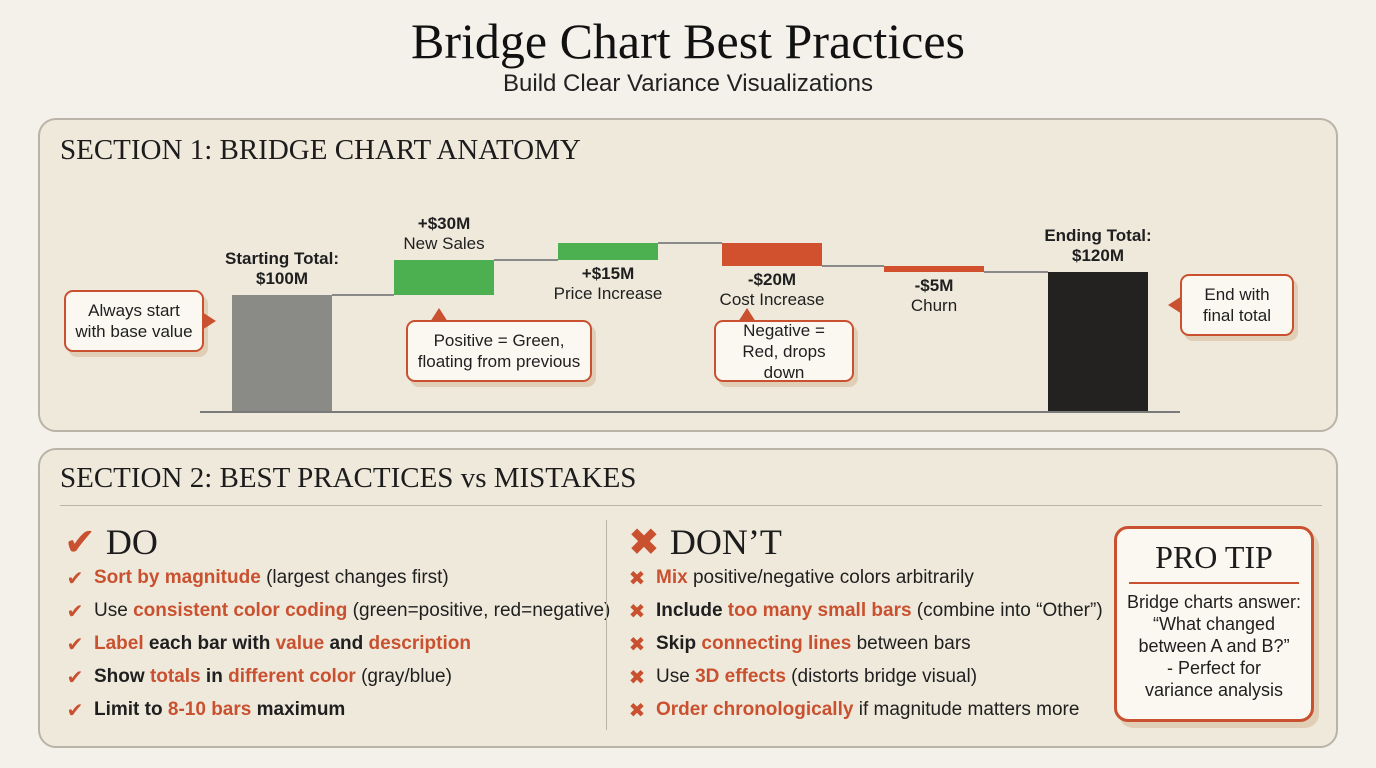  Describe the element at coordinates (1214, 668) in the screenshot. I see `pro-tip-line: - Perfect for` at that location.